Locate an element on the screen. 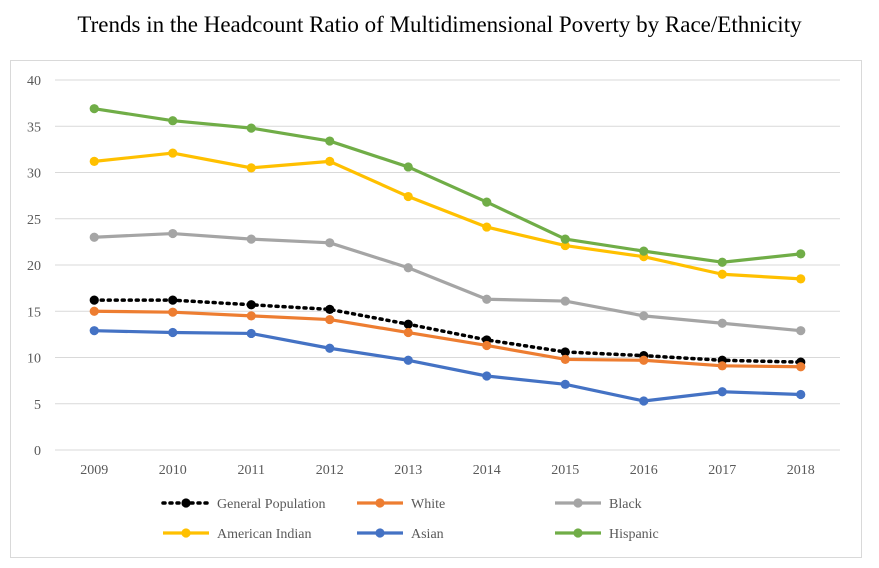  legend-label: White is located at coordinates (428, 504).